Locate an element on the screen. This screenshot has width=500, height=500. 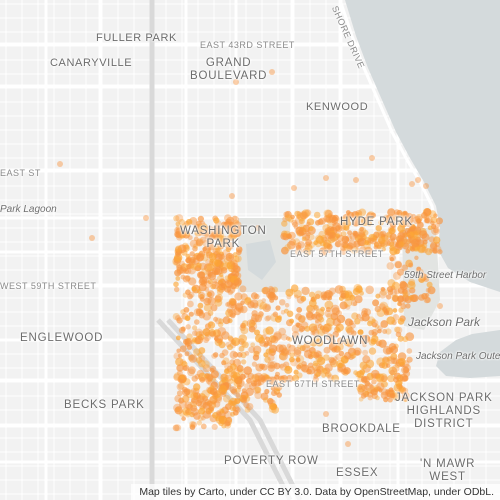
label-poverty-row: POVERTY ROW is located at coordinates (271, 461).